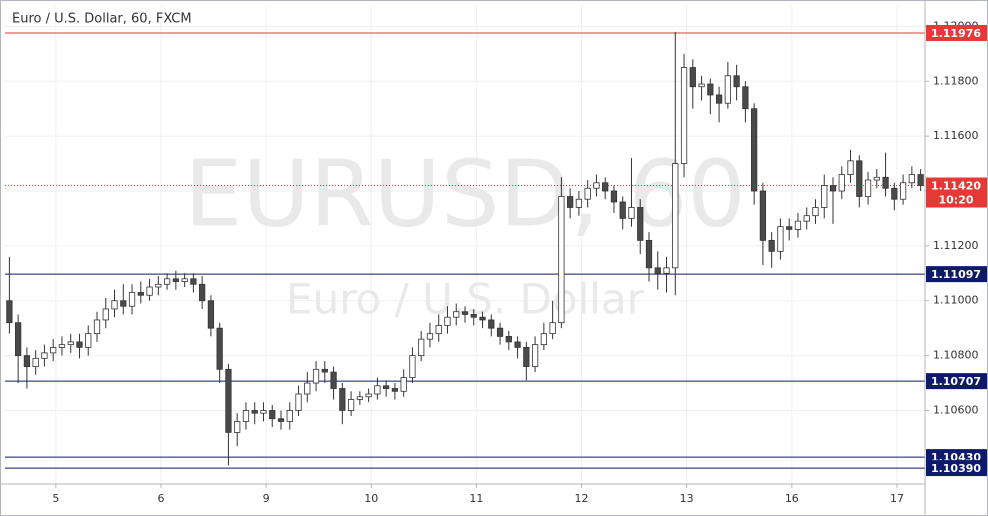 The width and height of the screenshot is (988, 516). I want to click on current-price-label: 1.11420, so click(956, 186).